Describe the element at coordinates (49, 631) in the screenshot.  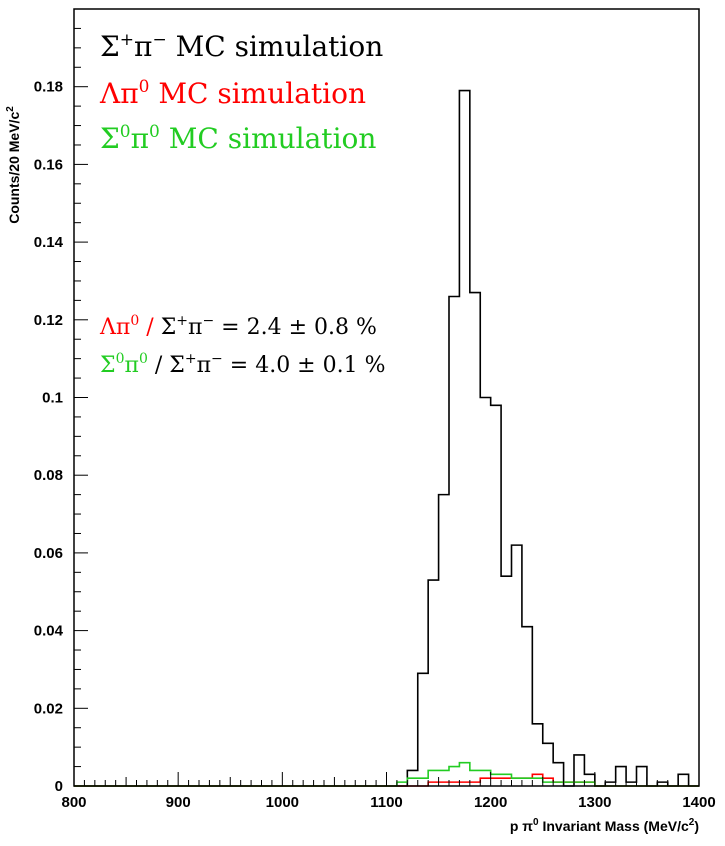
I see `y-tick-label: 0.04` at that location.